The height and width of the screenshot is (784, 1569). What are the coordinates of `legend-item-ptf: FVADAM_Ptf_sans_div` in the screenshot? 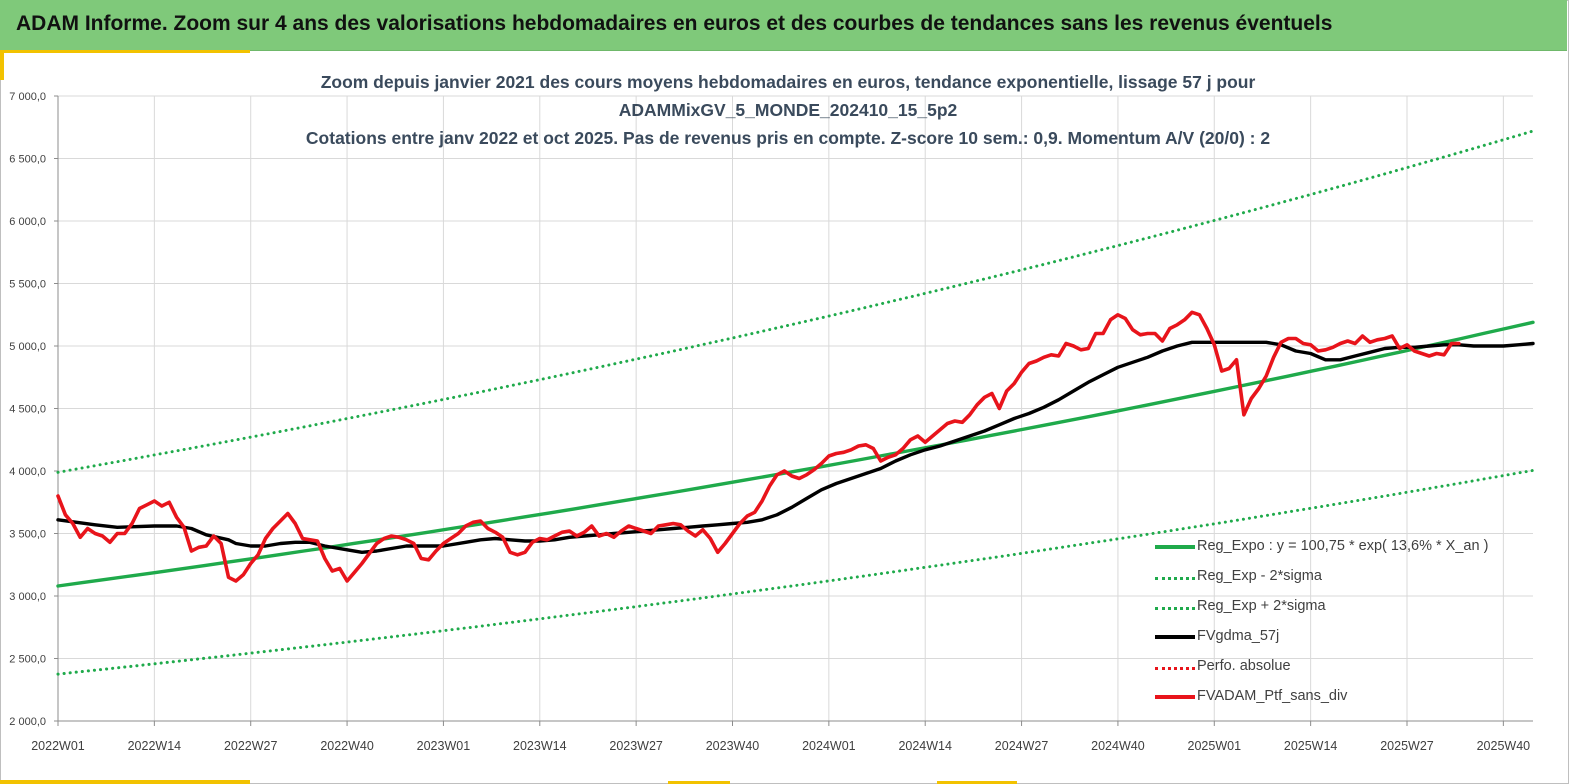 It's located at (1352, 698).